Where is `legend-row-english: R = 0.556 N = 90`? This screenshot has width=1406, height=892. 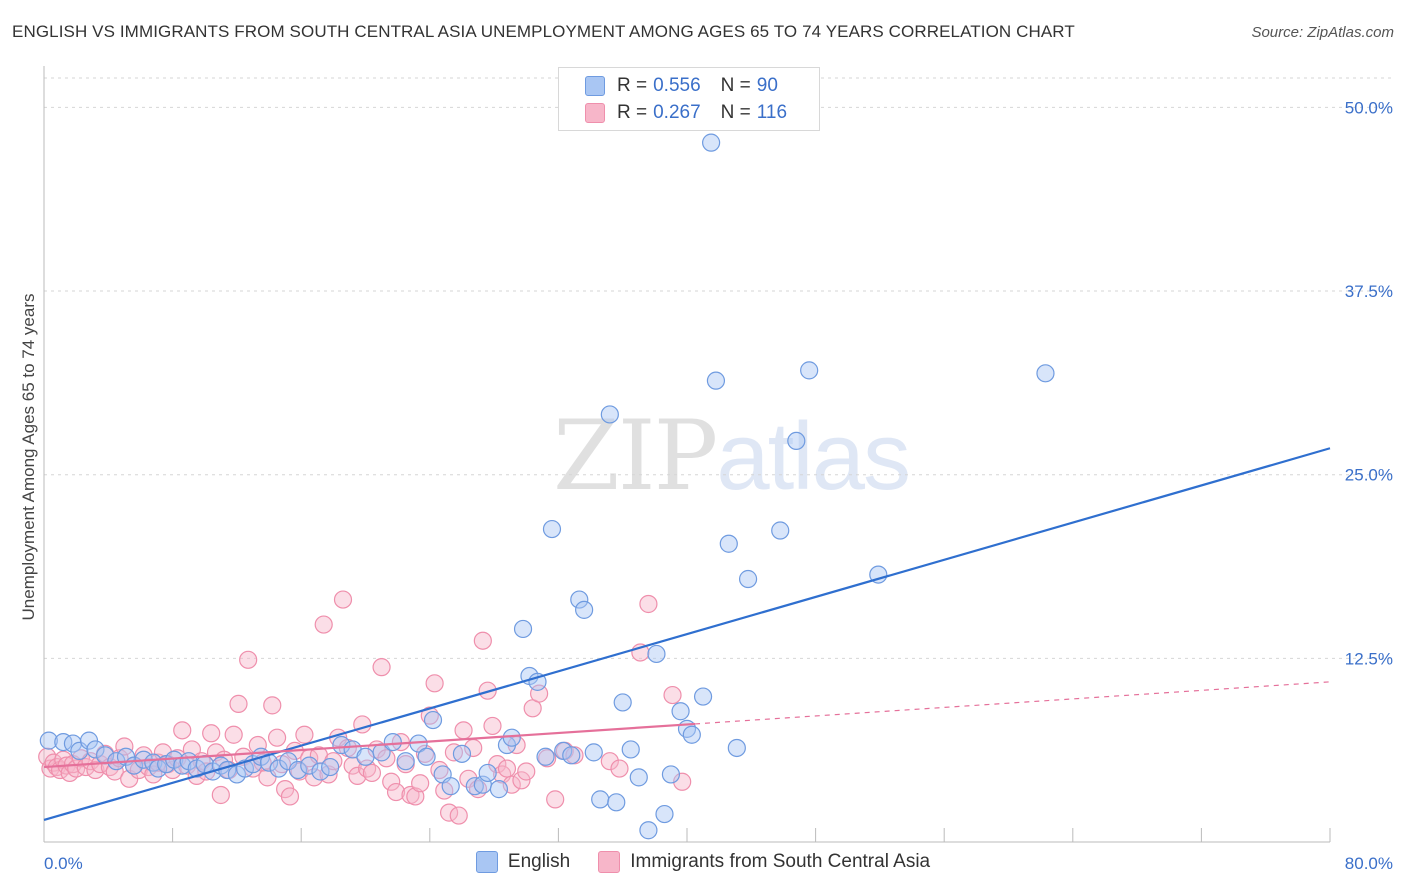
legend-row-english: R = 0.556 N = 90 is located at coordinates (681, 86).